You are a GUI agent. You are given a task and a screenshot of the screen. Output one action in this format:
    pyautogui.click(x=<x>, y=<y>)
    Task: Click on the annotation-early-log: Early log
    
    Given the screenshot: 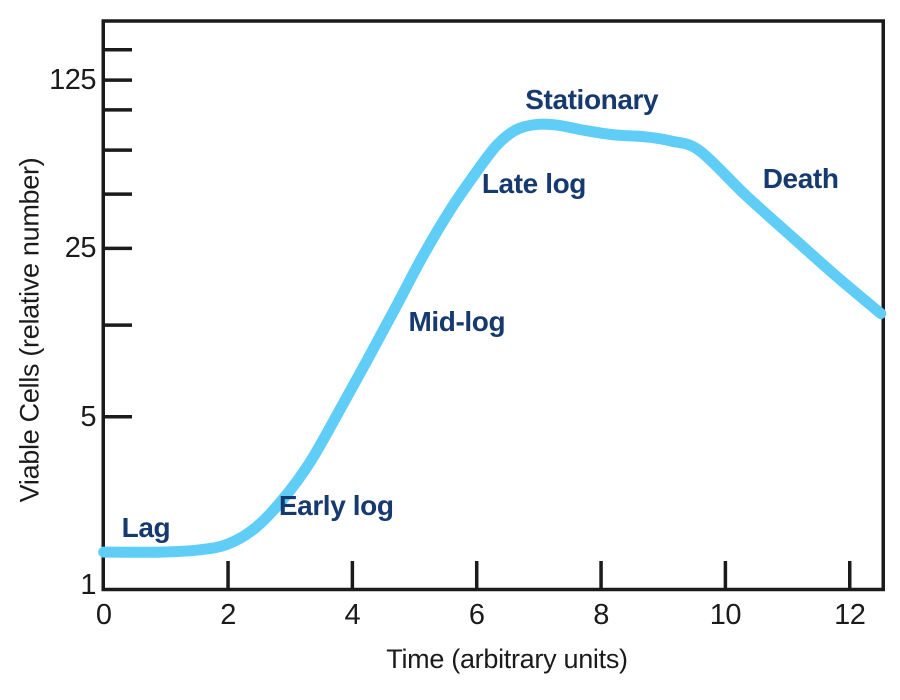 What is the action you would take?
    pyautogui.click(x=336, y=505)
    